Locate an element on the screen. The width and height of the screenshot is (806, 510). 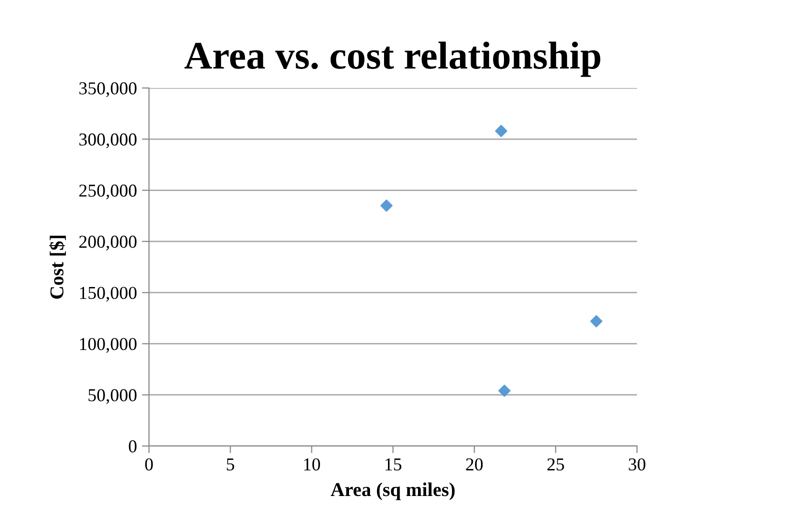
y-axis-title: Cost [$] is located at coordinates (57, 267).